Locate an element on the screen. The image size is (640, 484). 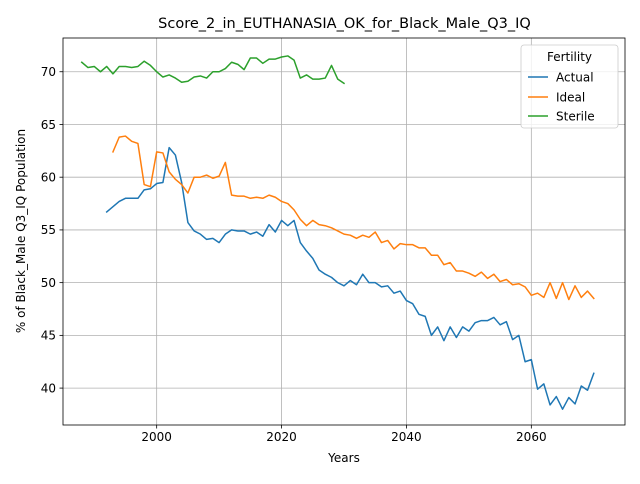
x-tick-label: 2040 is located at coordinates (406, 437).